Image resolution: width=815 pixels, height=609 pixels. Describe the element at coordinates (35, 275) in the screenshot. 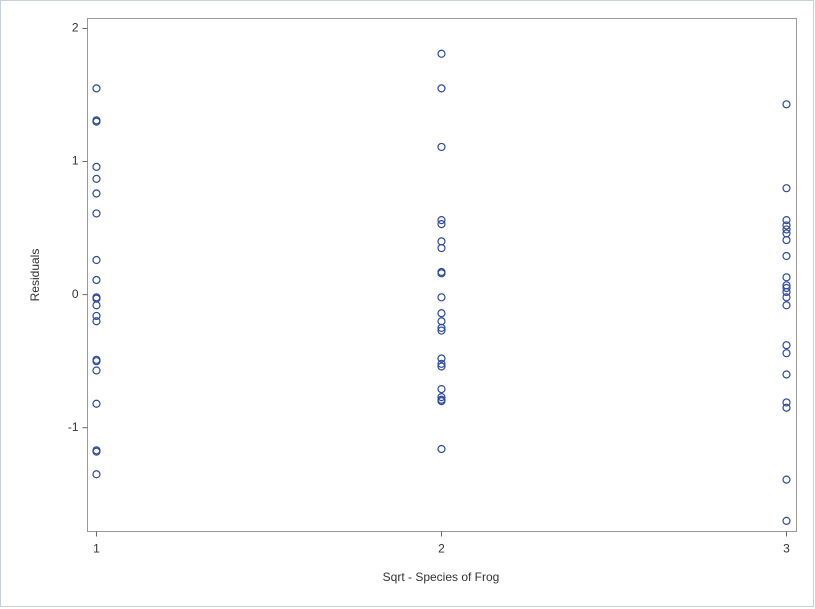

I see `y-axis-label: Residuals` at that location.